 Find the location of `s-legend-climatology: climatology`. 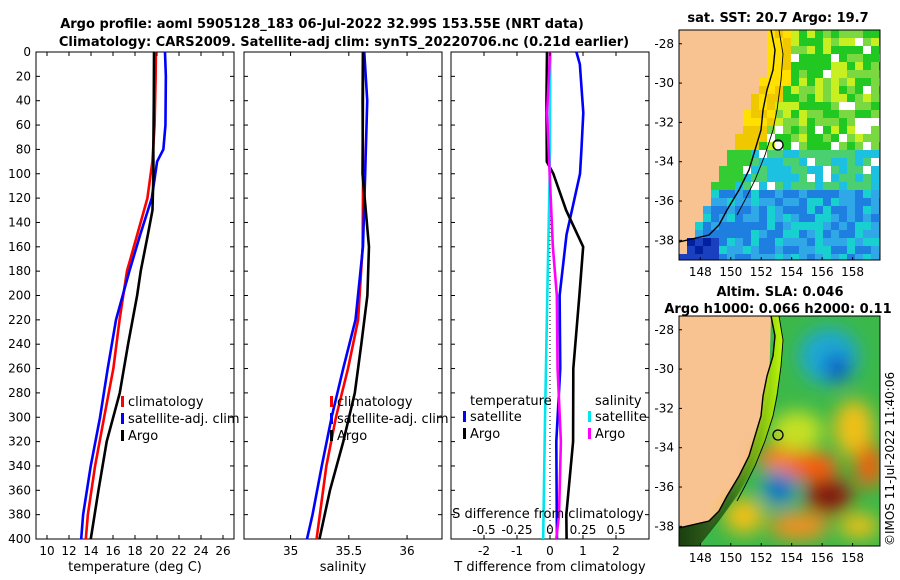

s-legend-climatology: climatology is located at coordinates (375, 402).